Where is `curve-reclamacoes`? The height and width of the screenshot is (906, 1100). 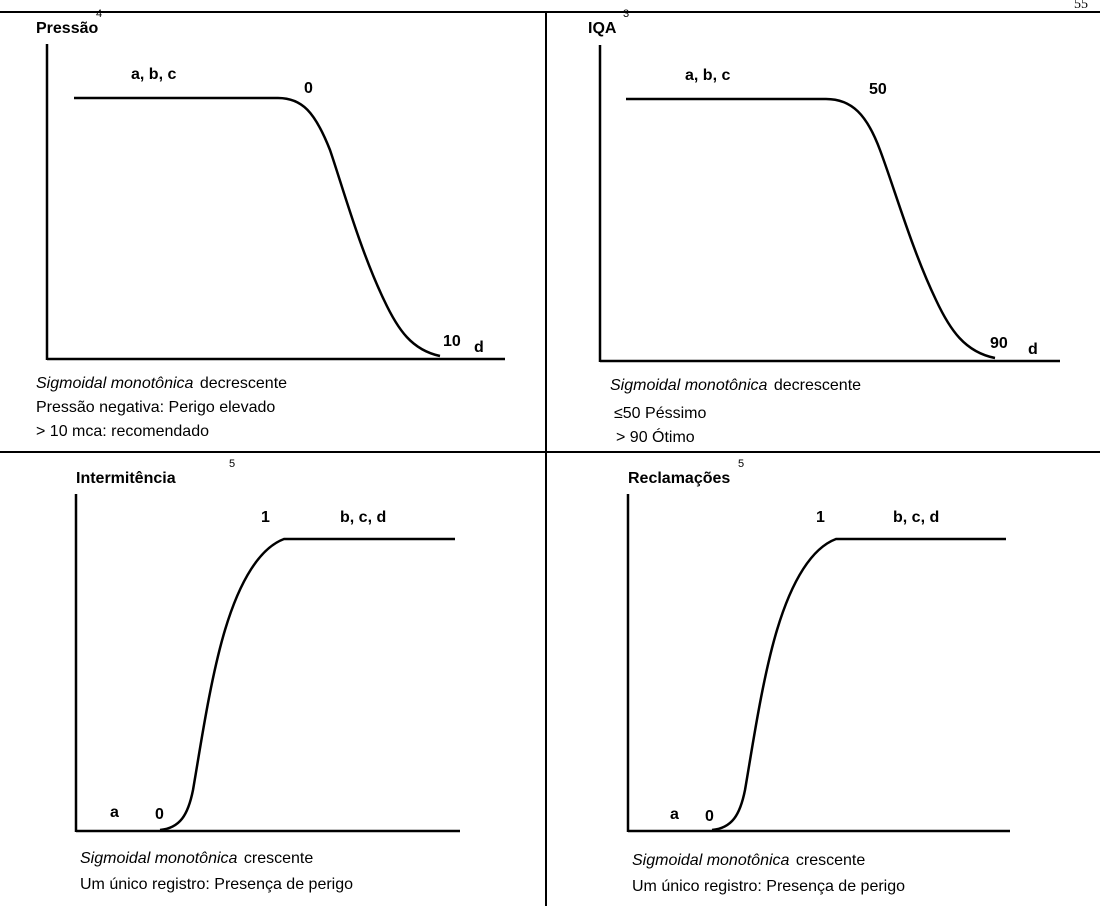
curve-reclamacoes is located at coordinates (858, 684).